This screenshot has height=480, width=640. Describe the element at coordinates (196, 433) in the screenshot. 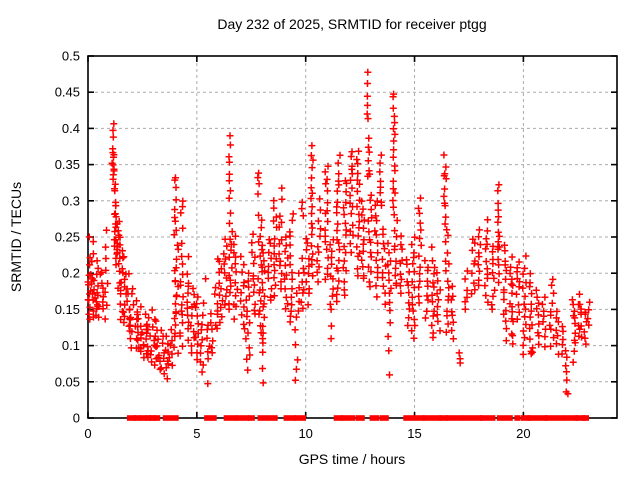

I see `x-tick-label: 5` at that location.